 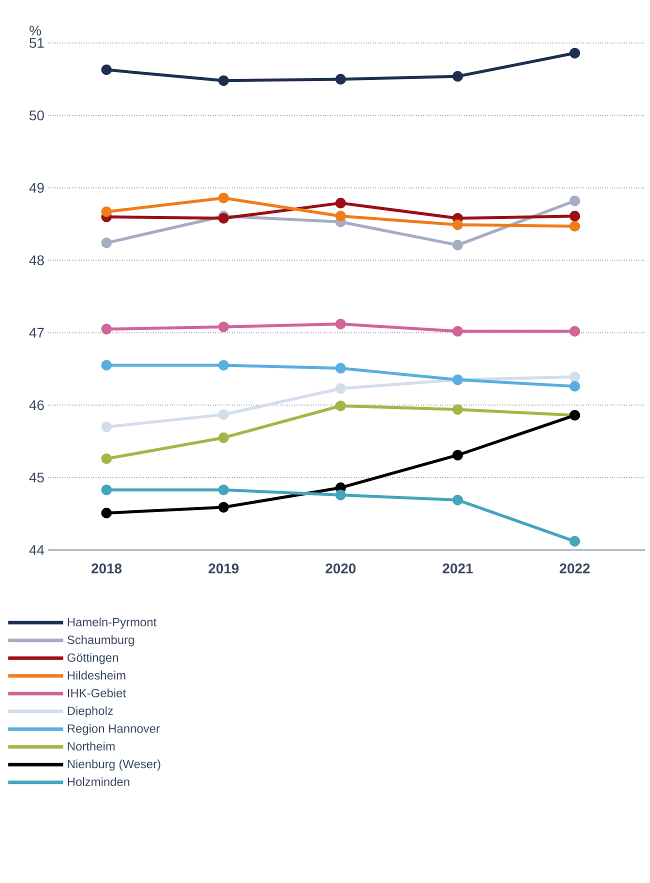 I want to click on legend-label: Diepholz, so click(x=90, y=712).